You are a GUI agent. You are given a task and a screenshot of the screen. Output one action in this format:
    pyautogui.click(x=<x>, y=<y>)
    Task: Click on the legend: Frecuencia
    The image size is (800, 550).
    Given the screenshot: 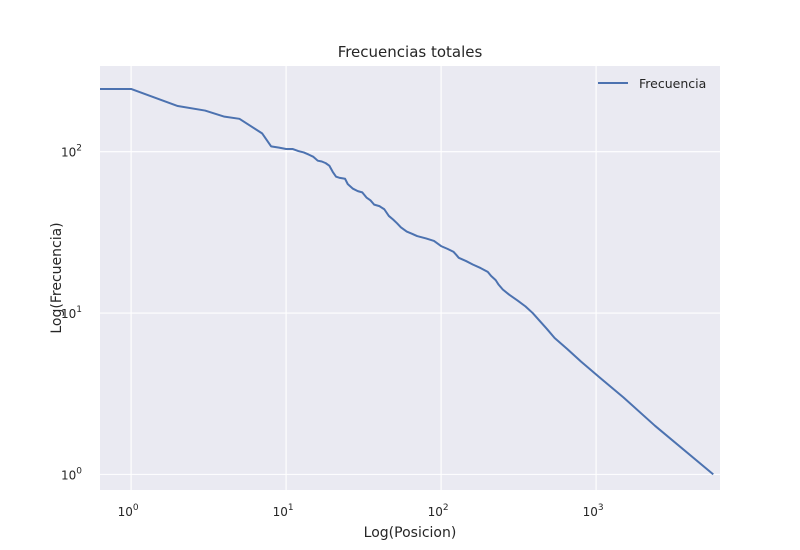 What is the action you would take?
    pyautogui.click(x=652, y=83)
    